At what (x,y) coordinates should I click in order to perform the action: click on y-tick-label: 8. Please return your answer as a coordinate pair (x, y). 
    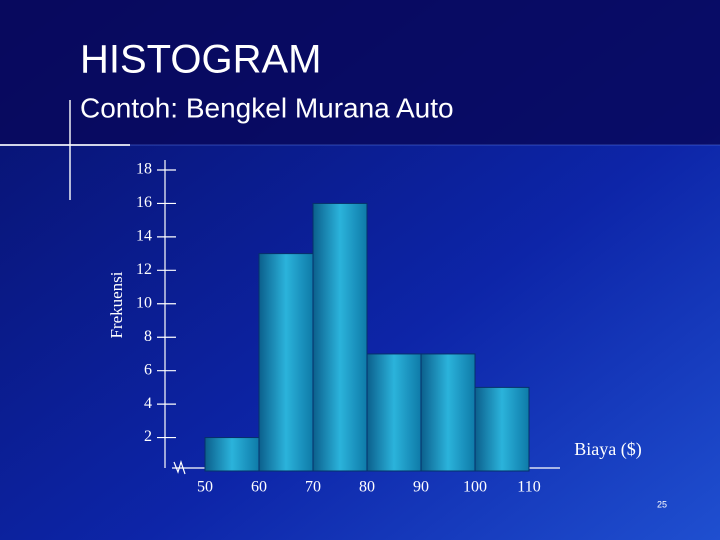
    Looking at the image, I should click on (148, 336).